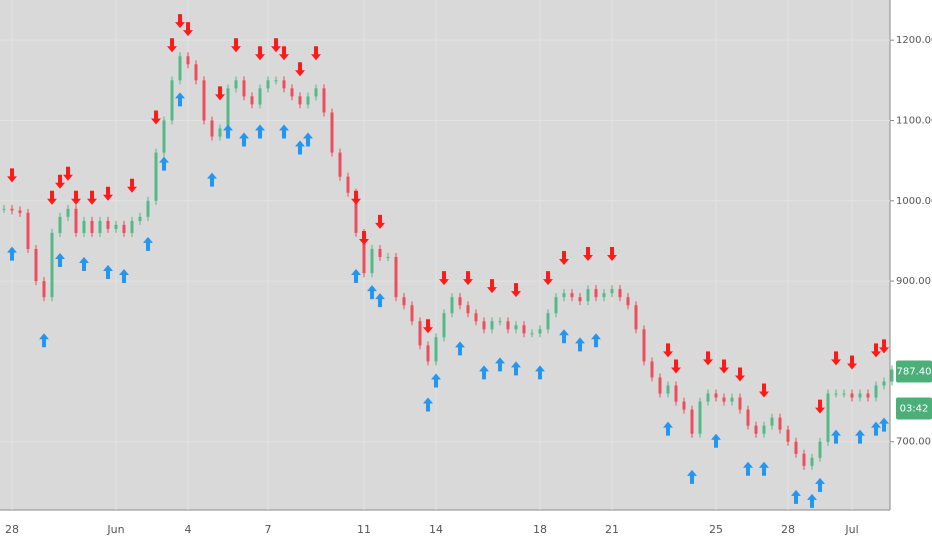  What do you see at coordinates (436, 529) in the screenshot?
I see `x-tick-label: 14` at bounding box center [436, 529].